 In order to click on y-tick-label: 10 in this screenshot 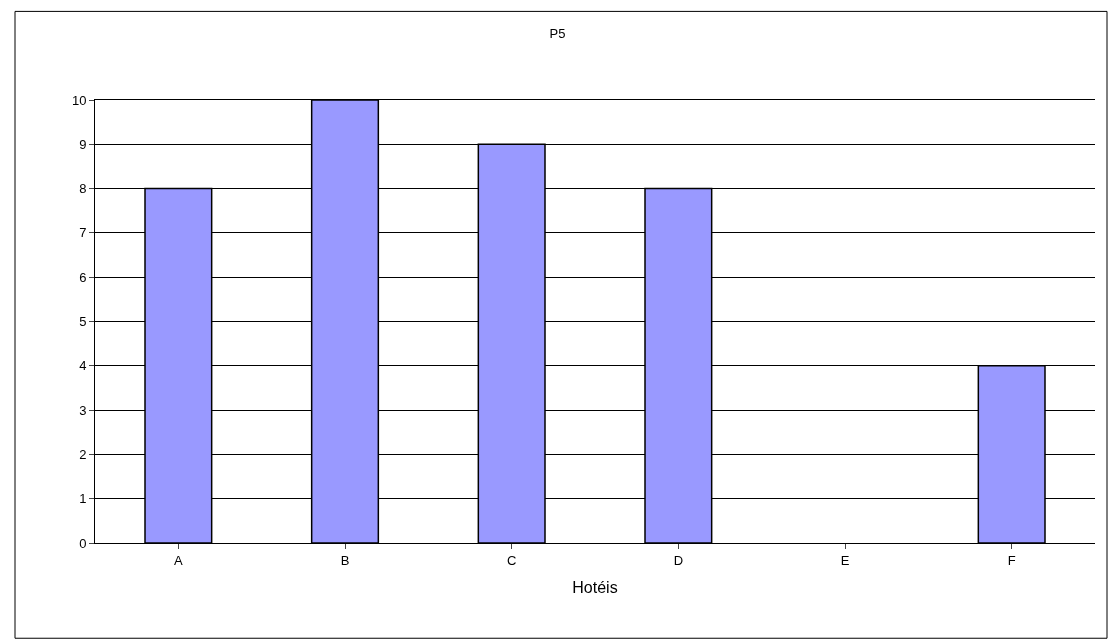, I will do `click(79, 100)`.